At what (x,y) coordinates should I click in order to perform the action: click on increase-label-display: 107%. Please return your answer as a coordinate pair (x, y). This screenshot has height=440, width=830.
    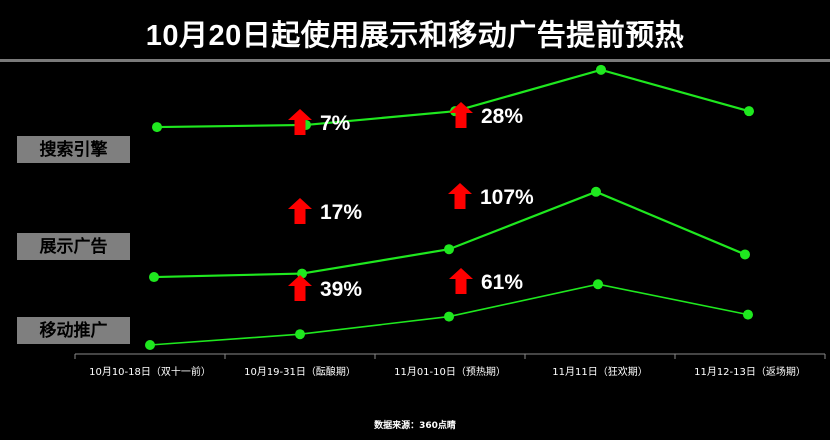
    Looking at the image, I should click on (507, 197).